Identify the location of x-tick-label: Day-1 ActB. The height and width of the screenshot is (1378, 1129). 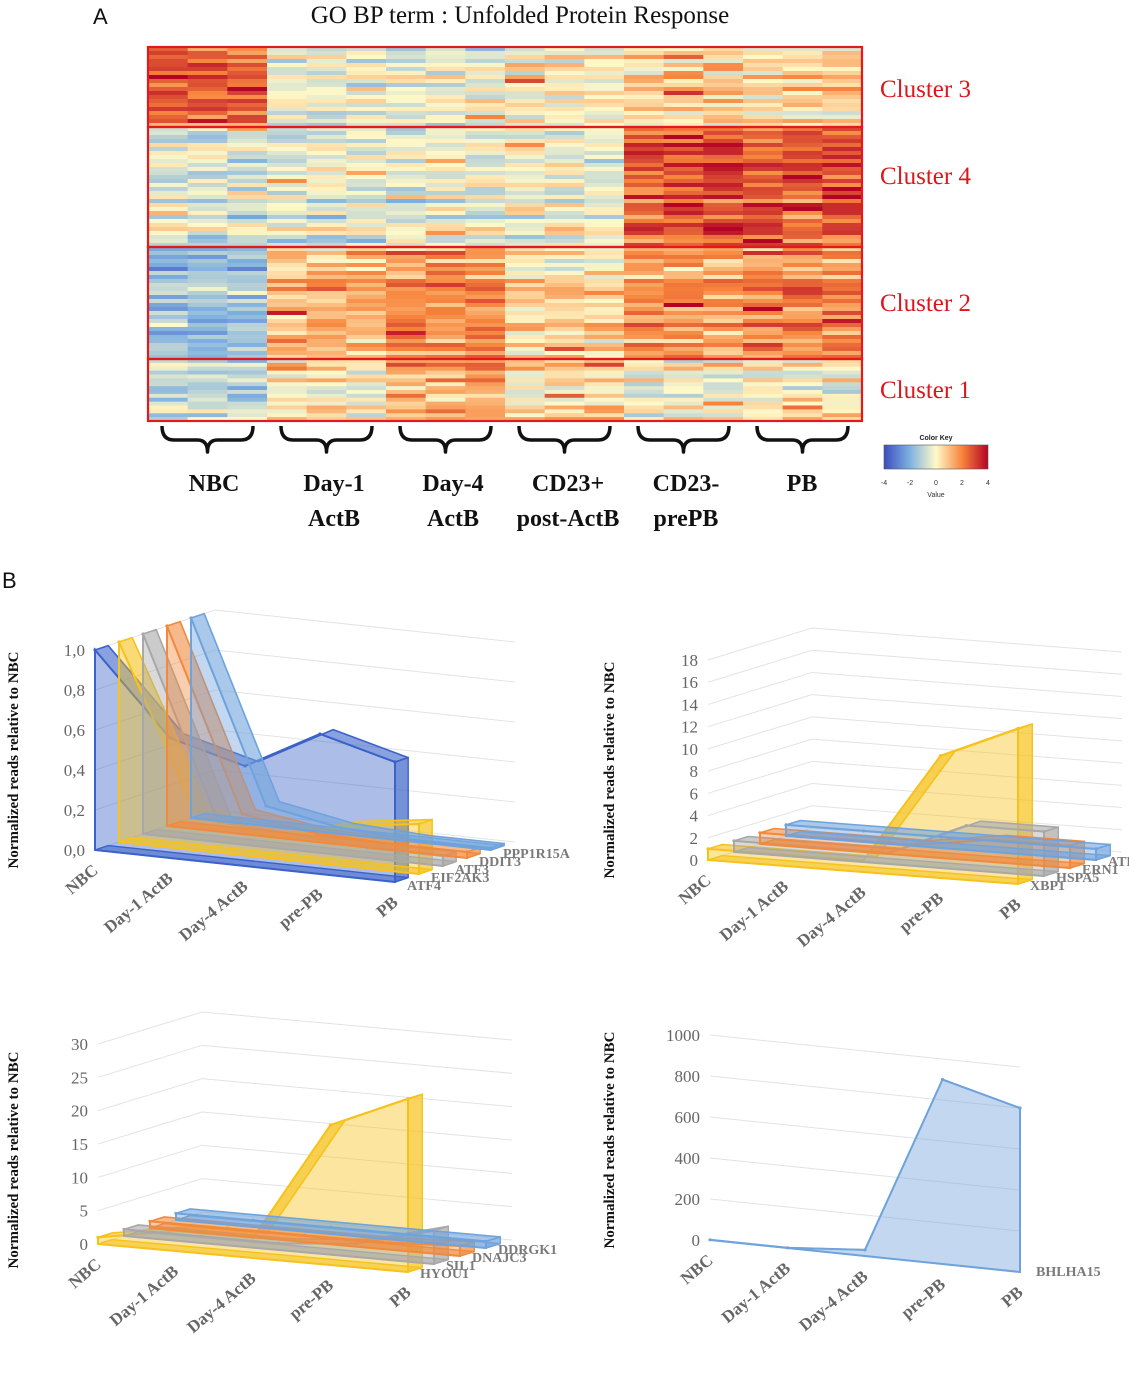
(756, 1293).